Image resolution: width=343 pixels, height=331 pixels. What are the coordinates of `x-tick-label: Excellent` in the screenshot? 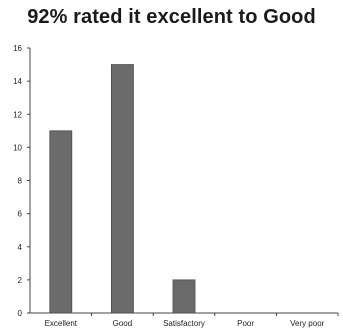 It's located at (61, 323).